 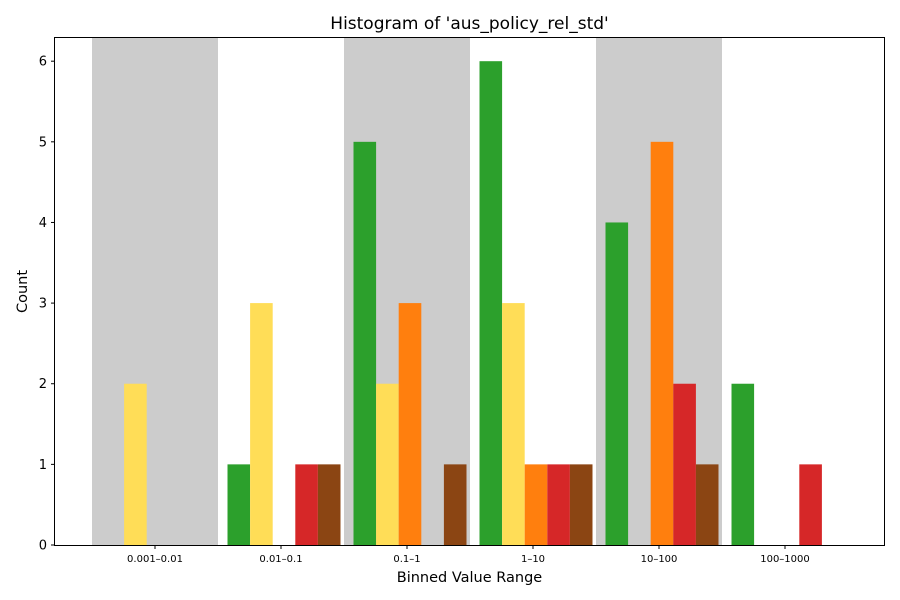 I want to click on y-tick-label: 4, so click(x=43, y=223).